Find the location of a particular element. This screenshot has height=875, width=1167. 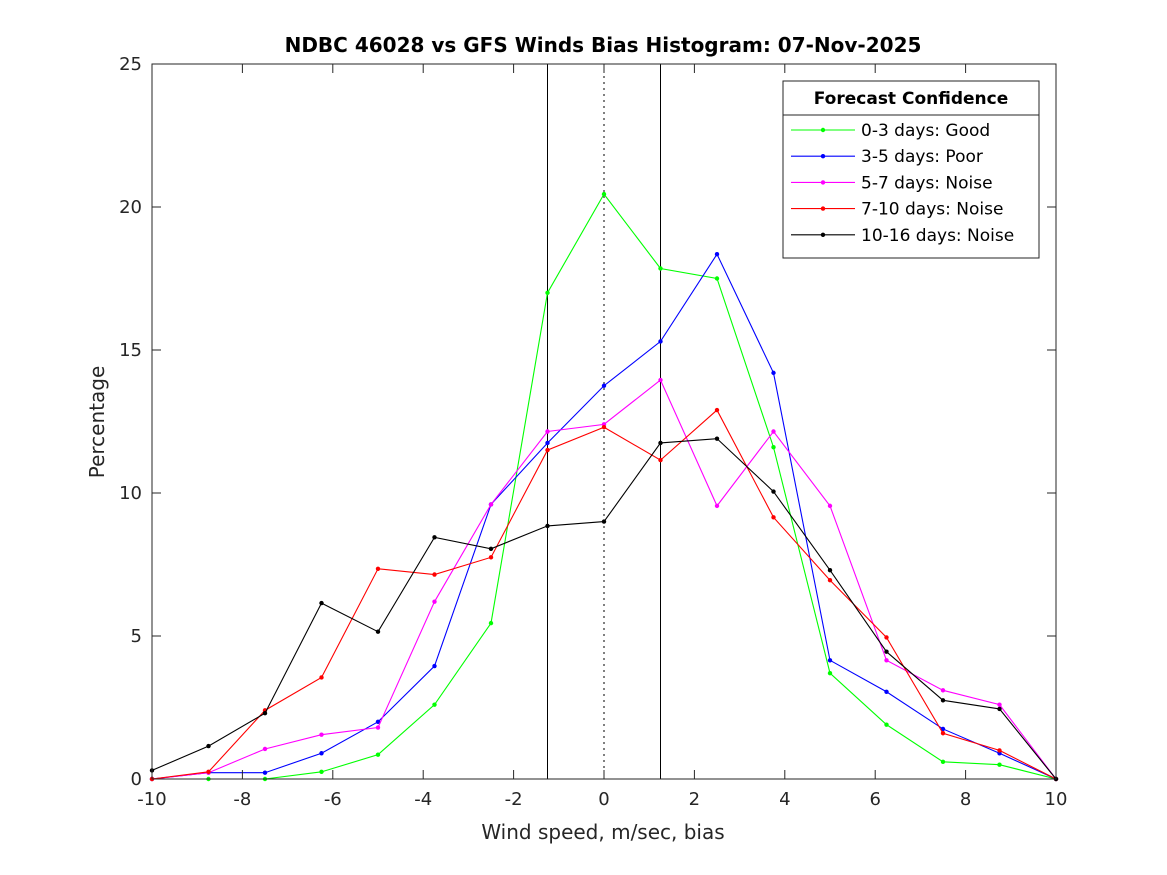

legend-box is located at coordinates (911, 169).